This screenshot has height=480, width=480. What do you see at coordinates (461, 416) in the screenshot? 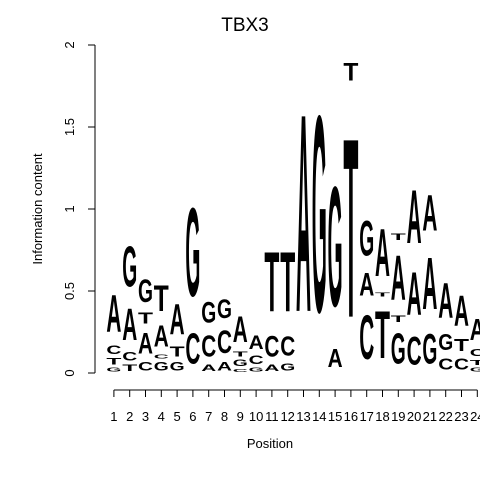
I see `x-tick-label: 23` at bounding box center [461, 416].